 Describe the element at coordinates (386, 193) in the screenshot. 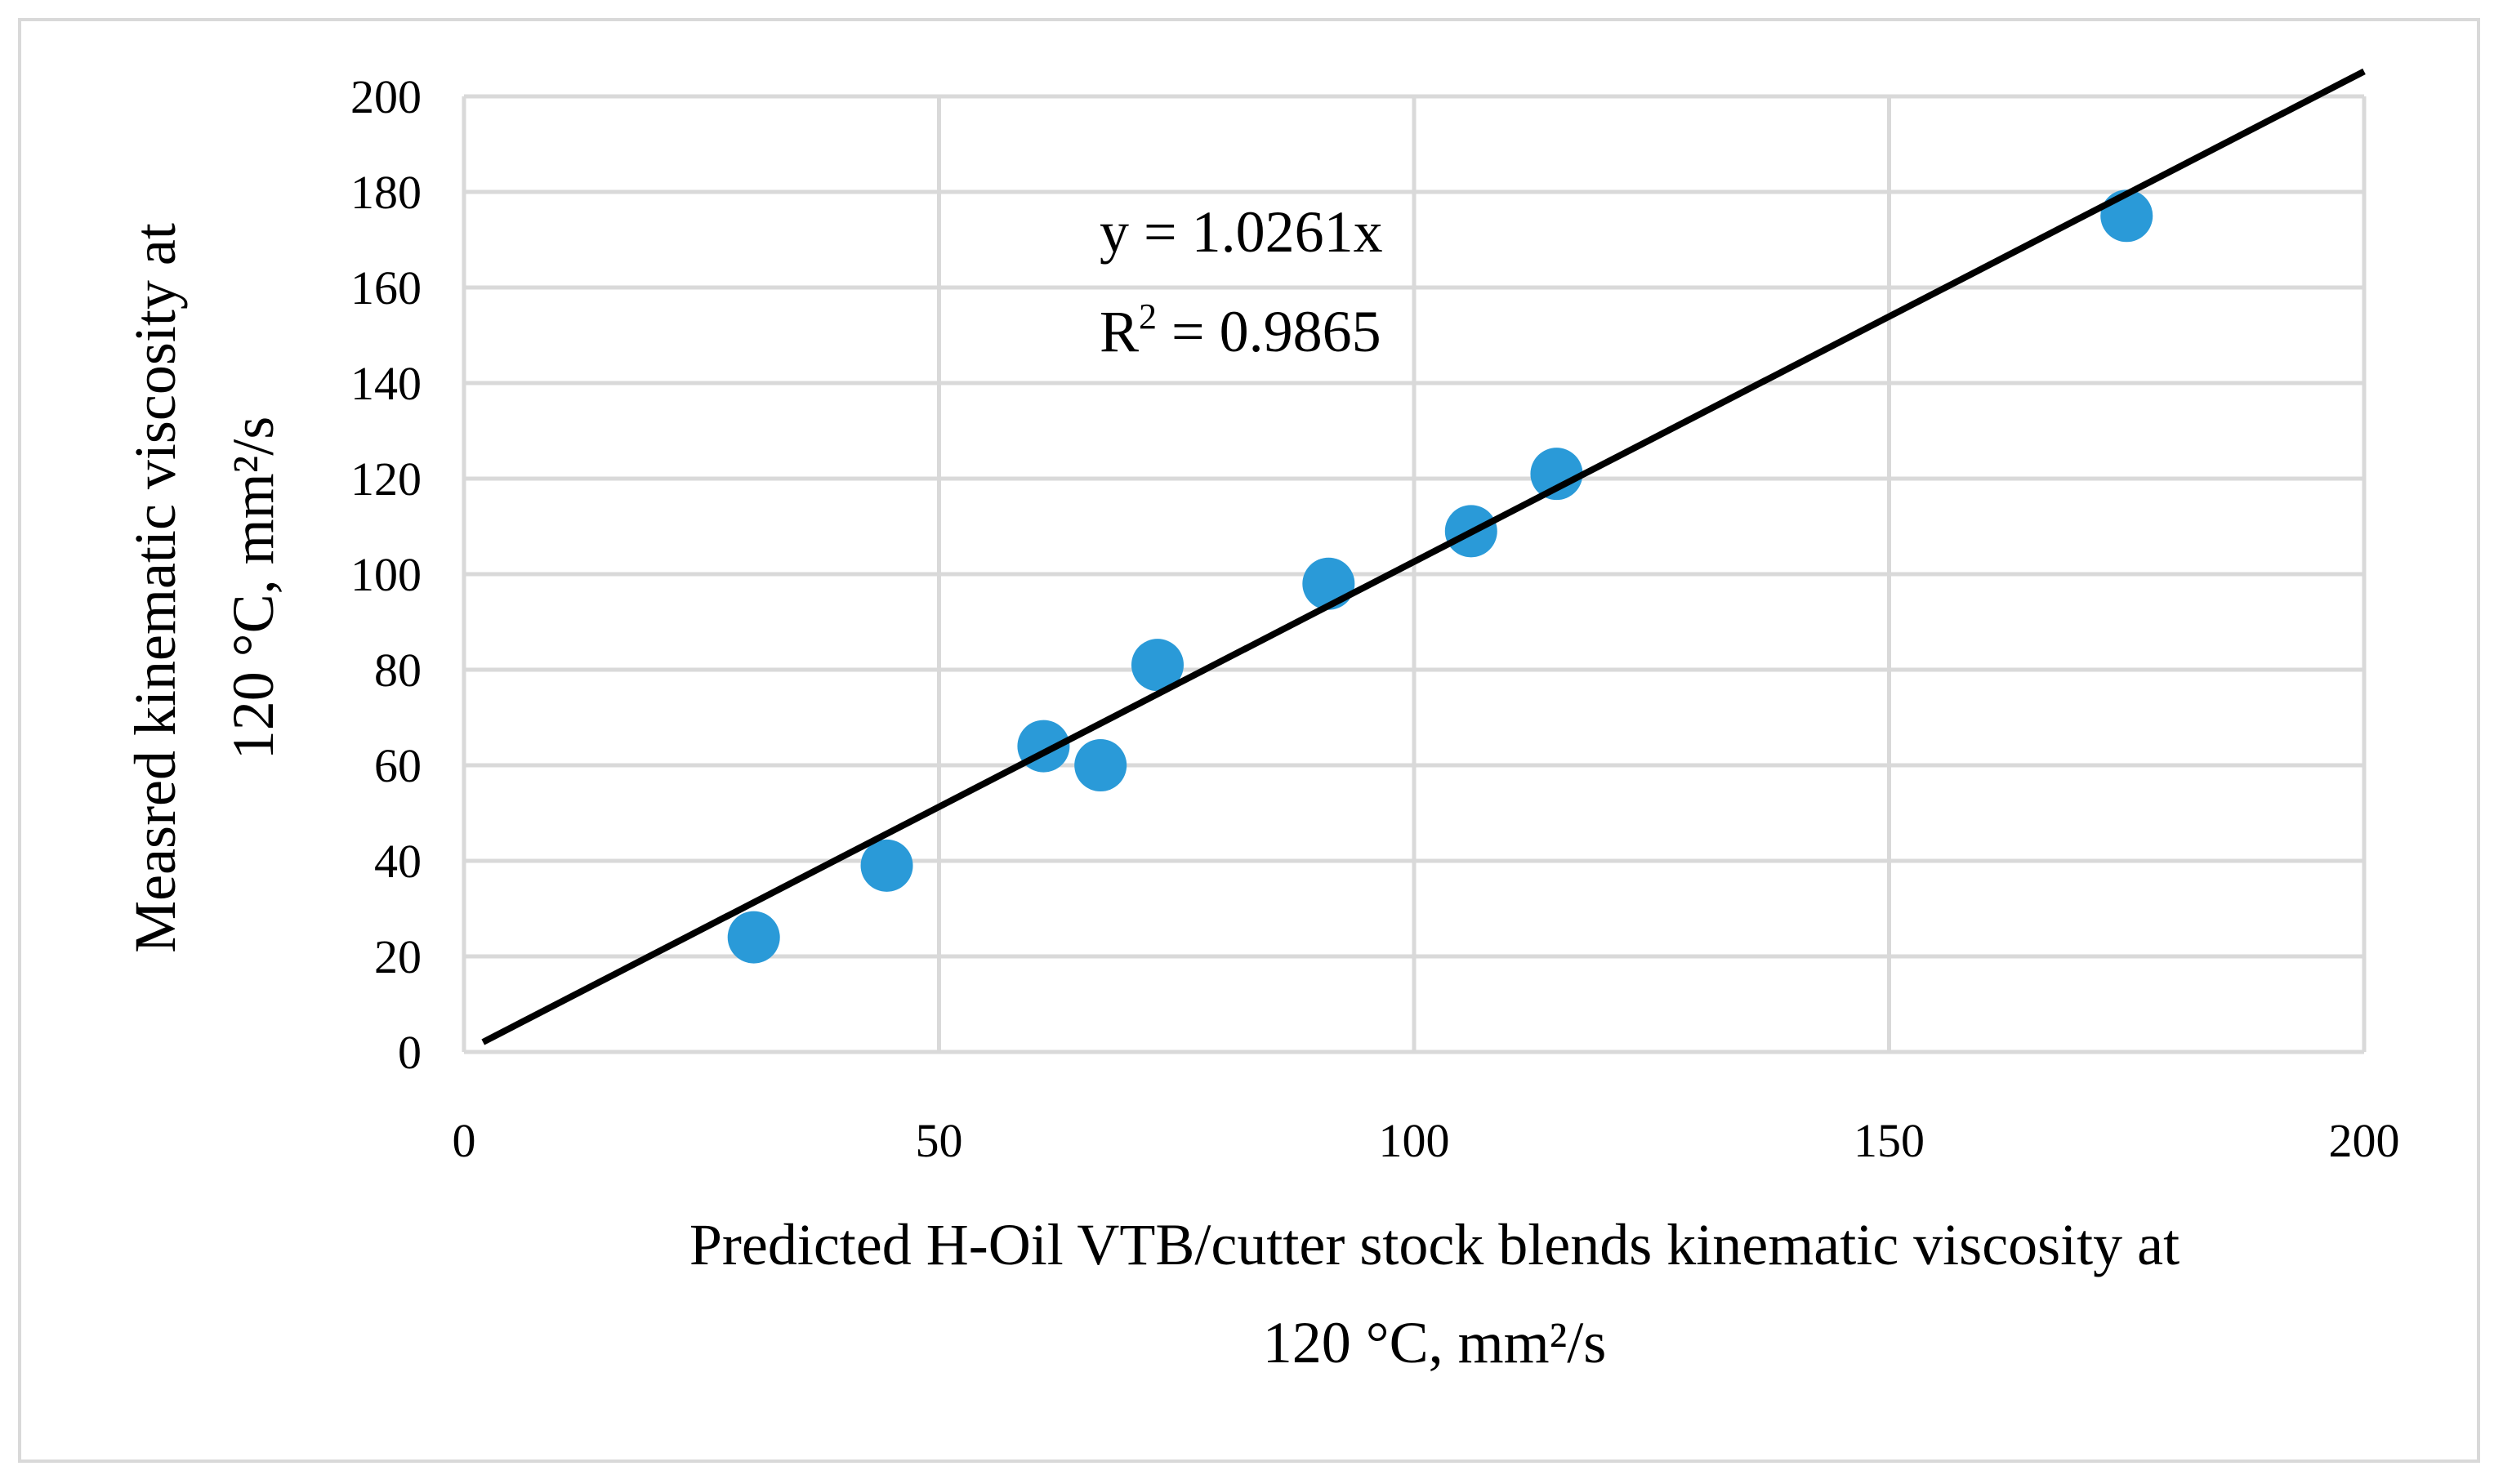

I see `y-tick-label: 180` at that location.